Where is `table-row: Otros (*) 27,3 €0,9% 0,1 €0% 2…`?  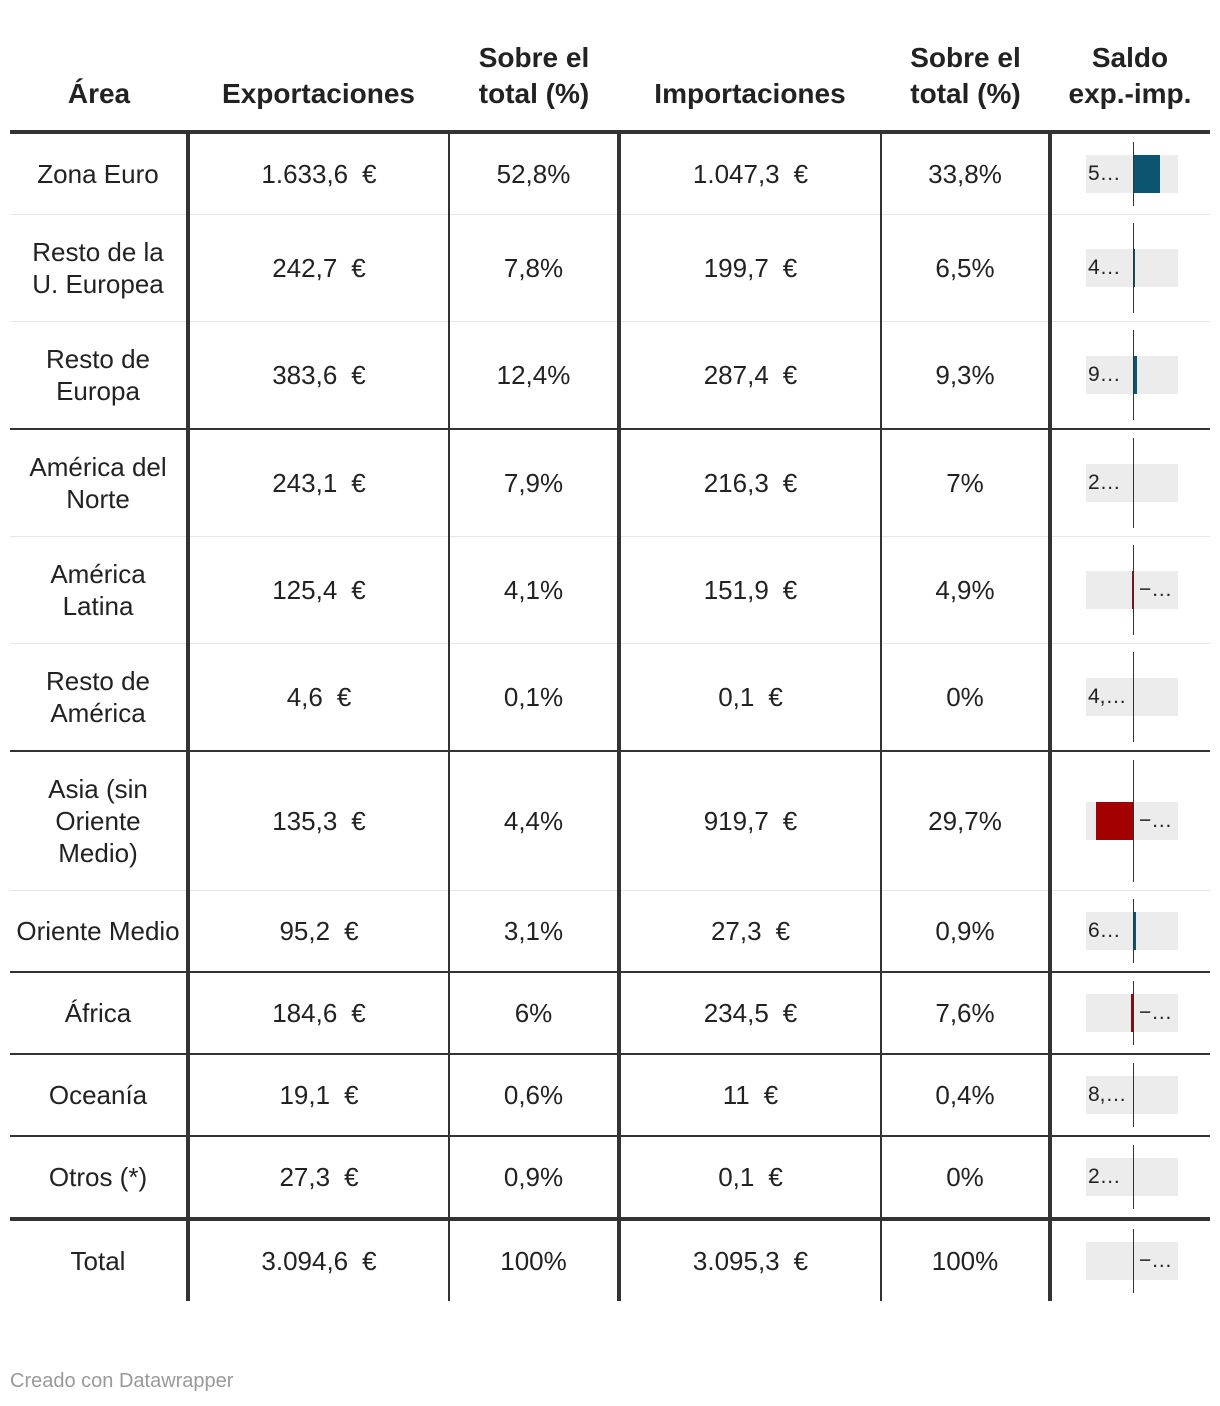
table-row: Otros (*) 27,3 €0,9% 0,1 €0% 2… is located at coordinates (610, 1178).